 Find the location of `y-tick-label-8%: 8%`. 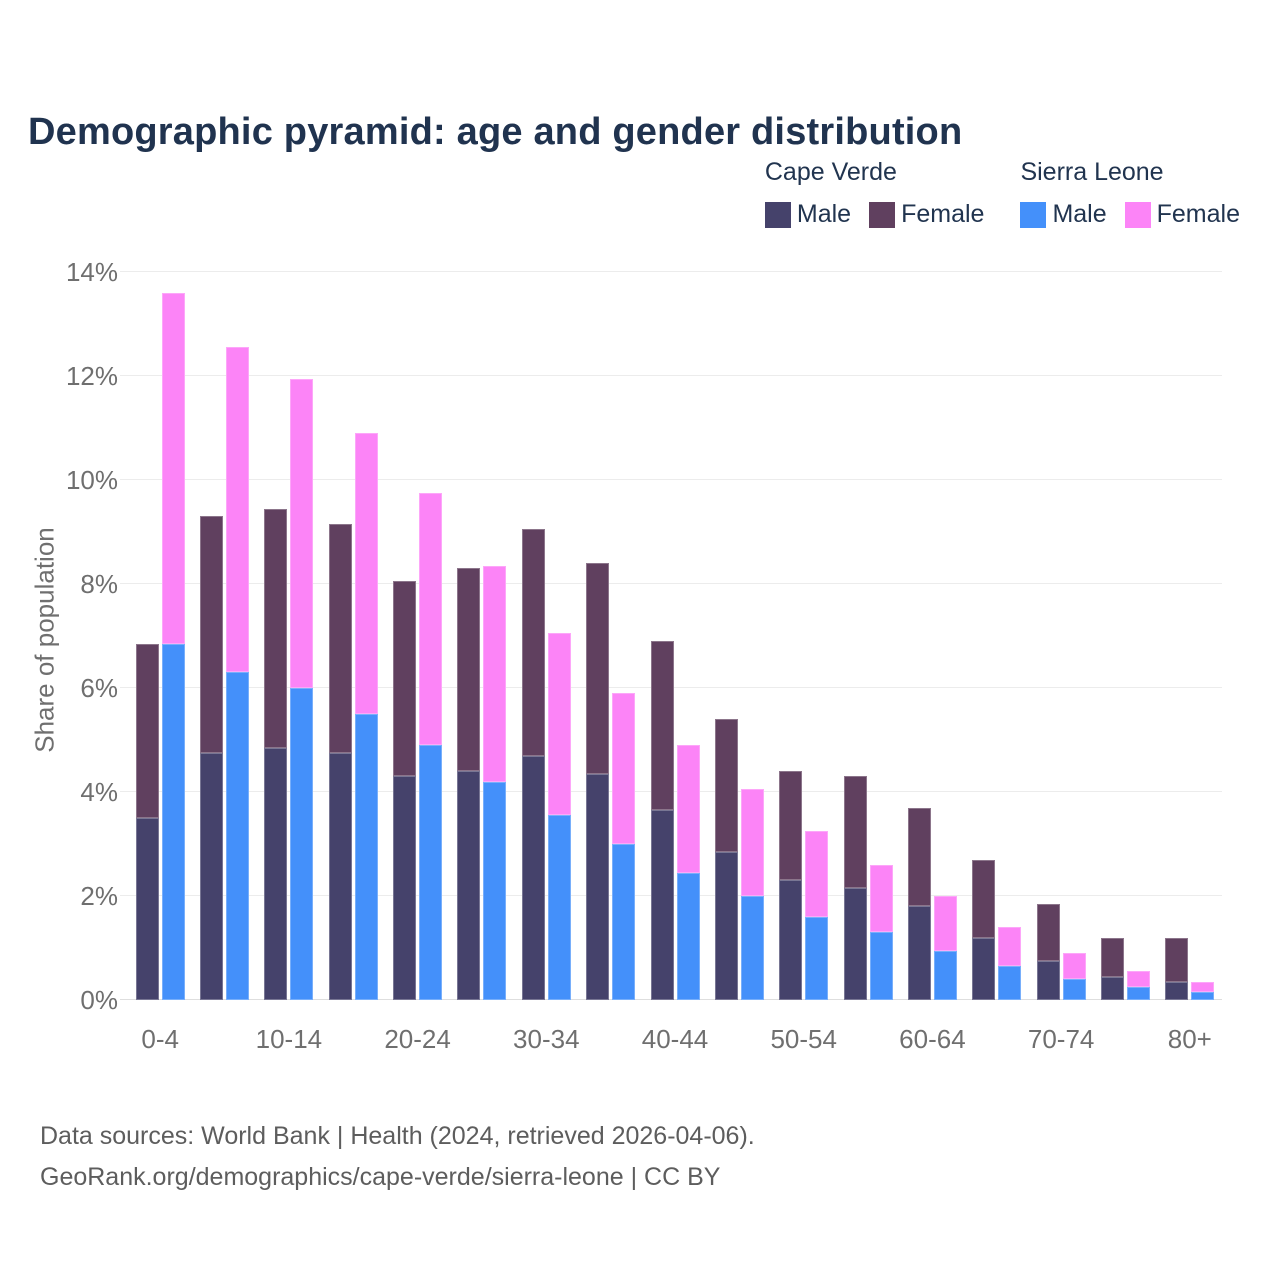

y-tick-label-8%: 8% is located at coordinates (99, 584).